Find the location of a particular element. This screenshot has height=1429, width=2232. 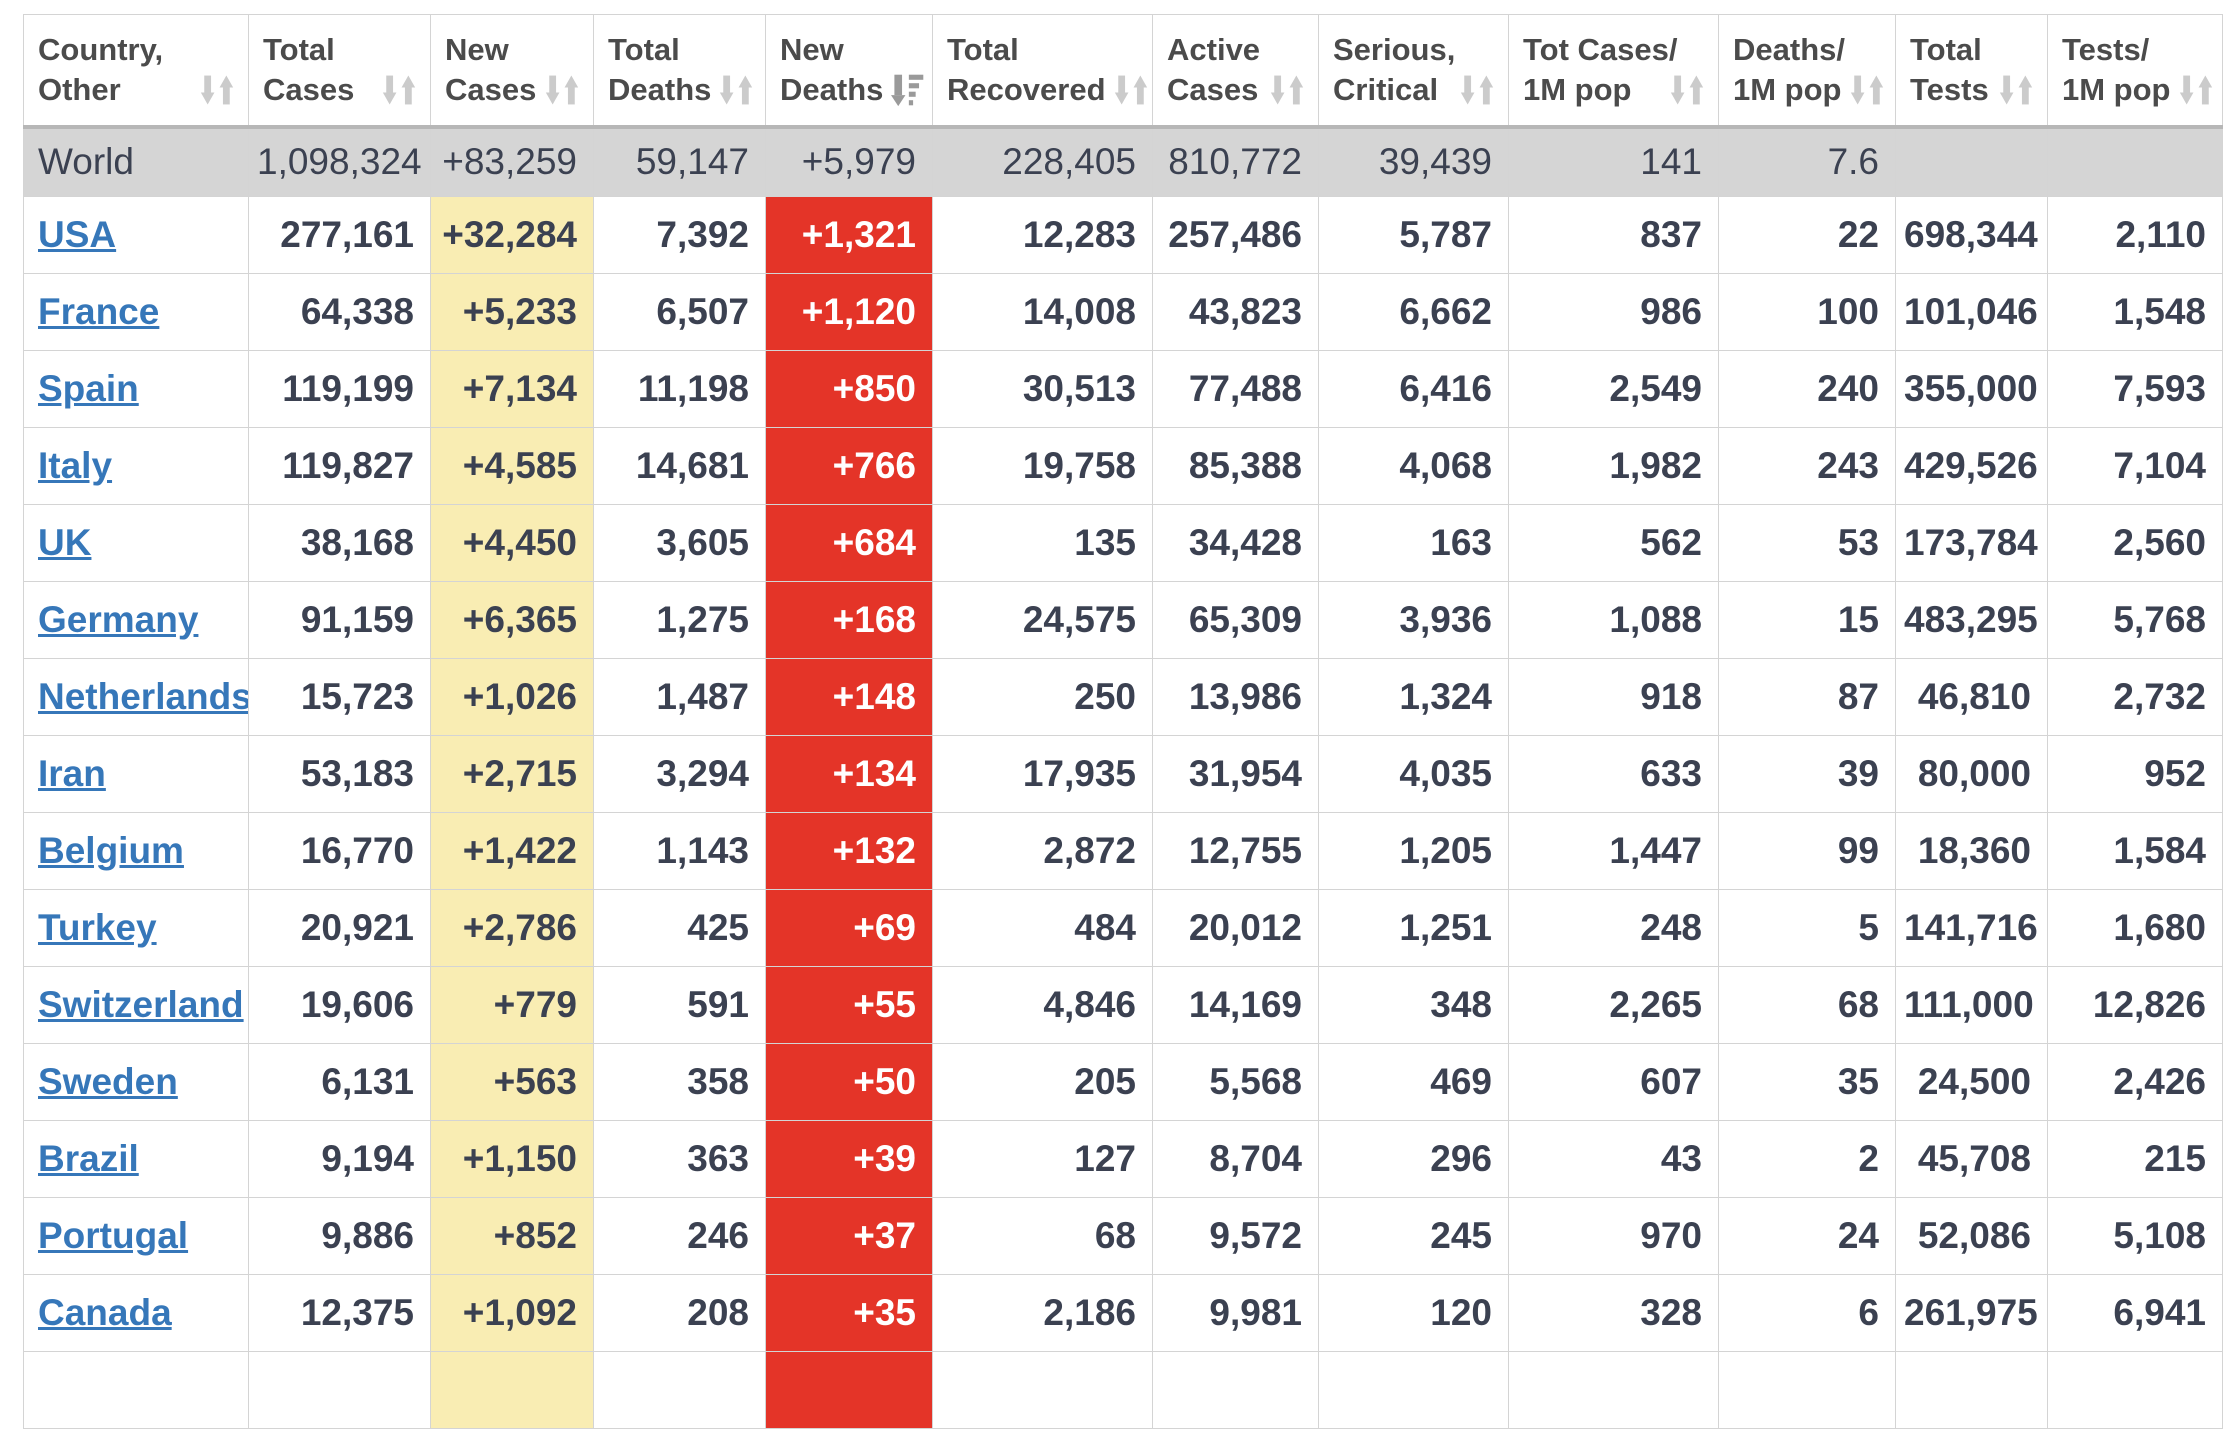

cell-tests_1m: 215 is located at coordinates (2135, 1159).